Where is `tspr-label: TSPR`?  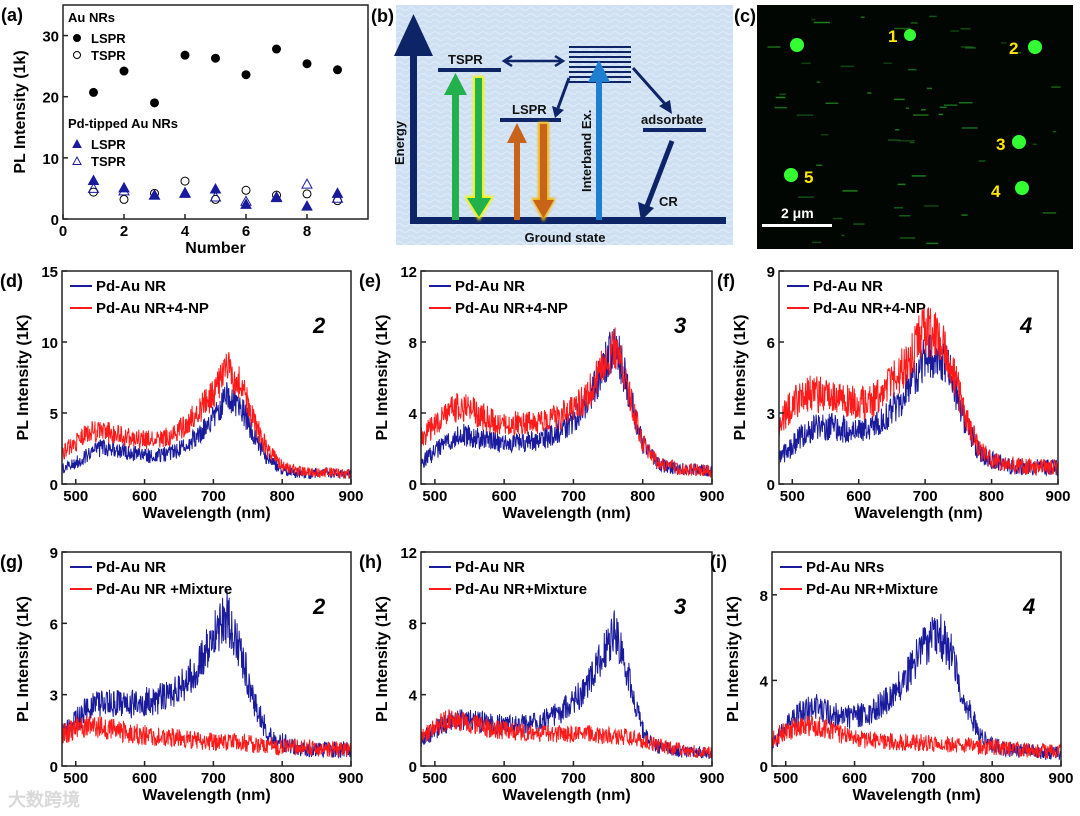
tspr-label: TSPR is located at coordinates (465, 59).